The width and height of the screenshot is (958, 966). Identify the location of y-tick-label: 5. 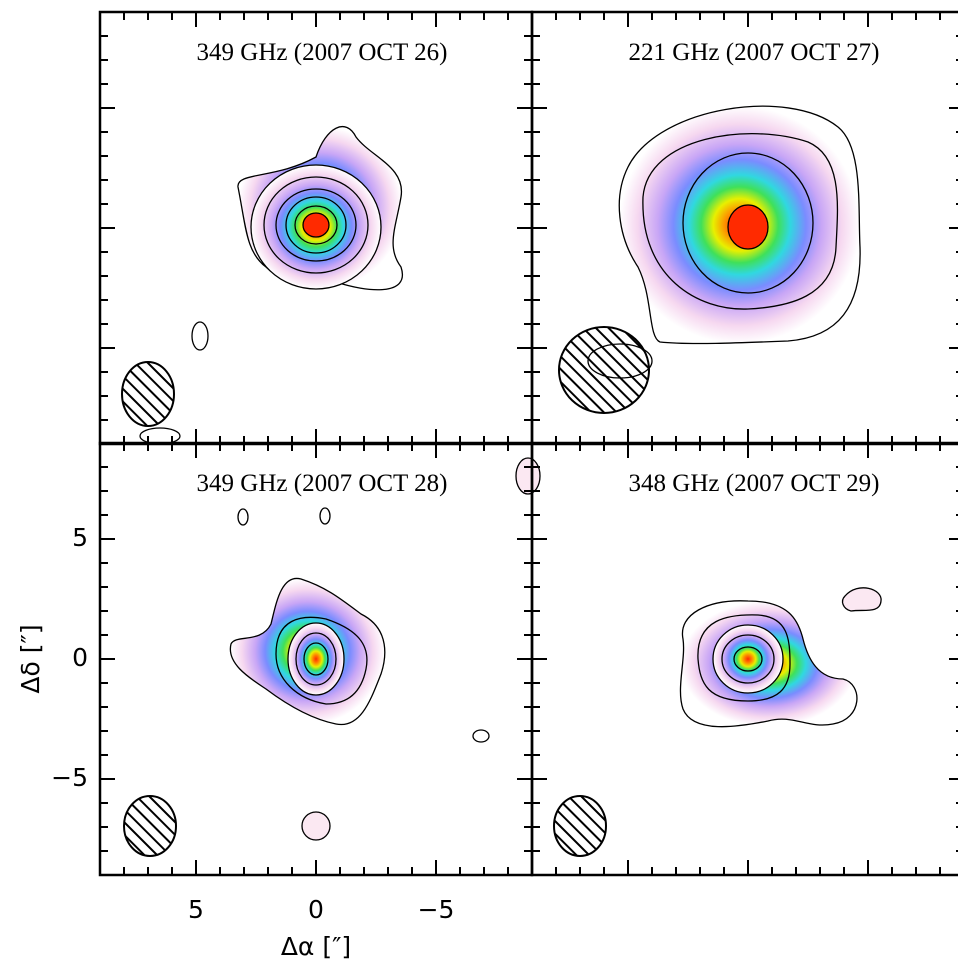
(80, 537).